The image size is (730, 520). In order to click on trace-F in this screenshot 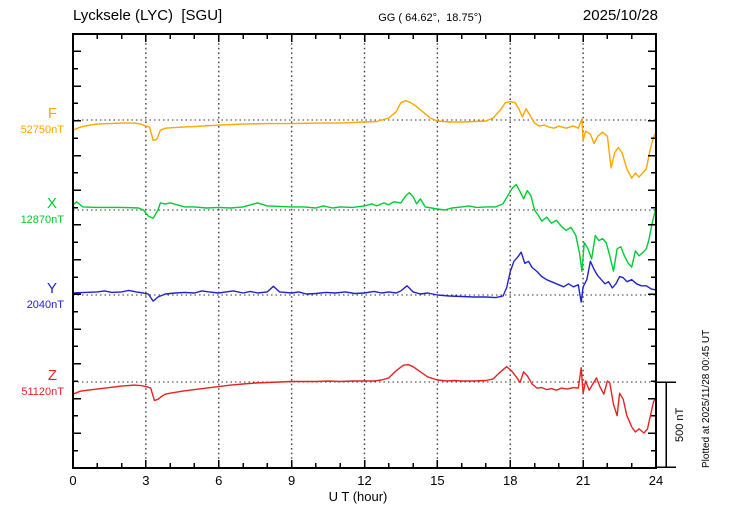, I will do `click(364, 139)`.